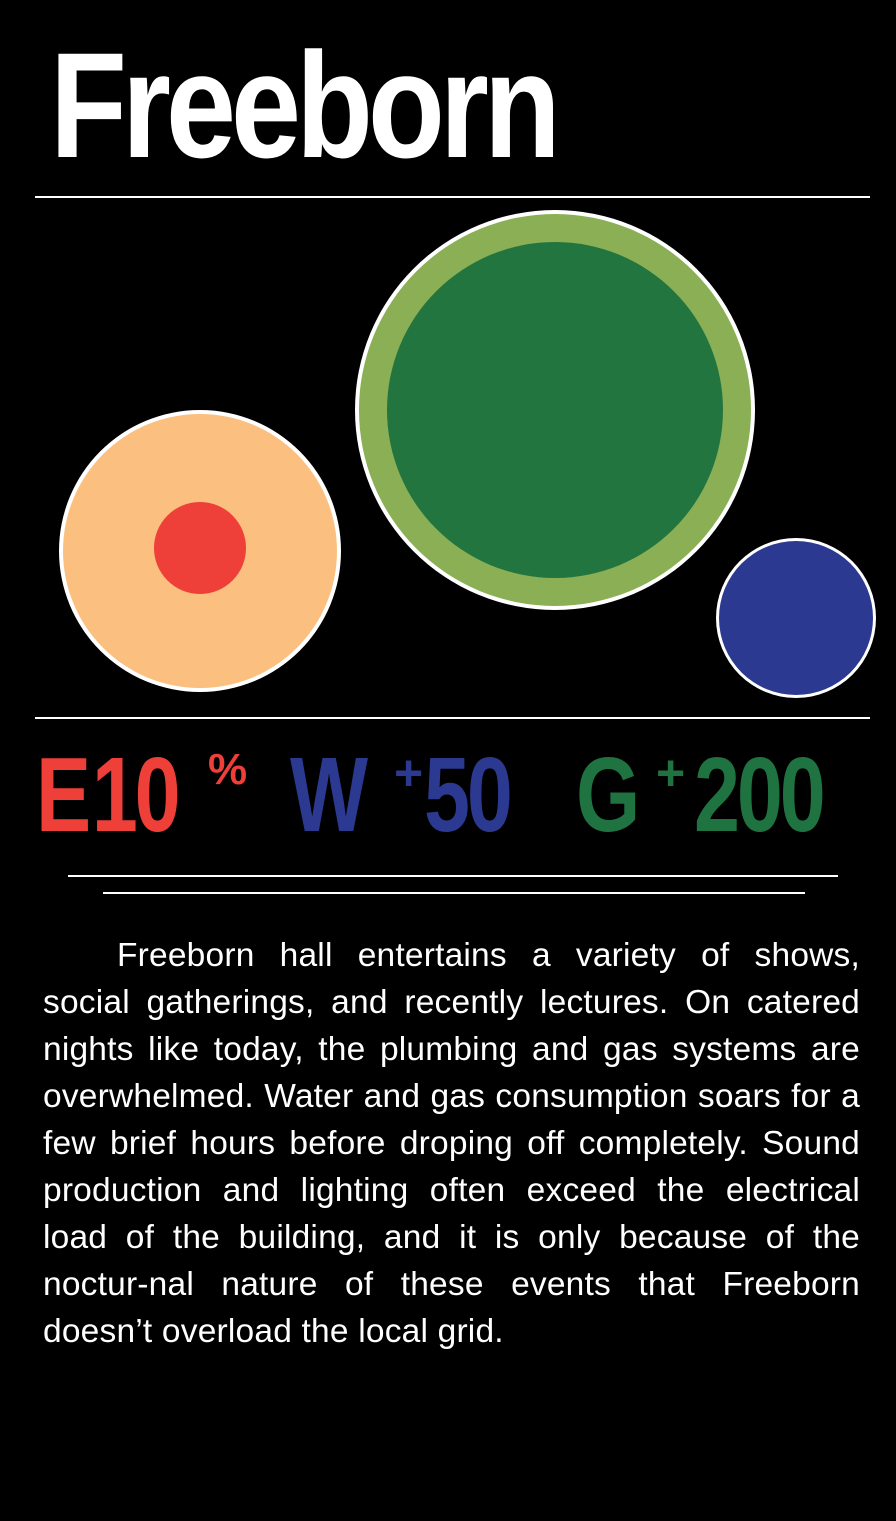 Image resolution: width=896 pixels, height=1521 pixels. I want to click on gas-stat: G + 200, so click(701, 795).